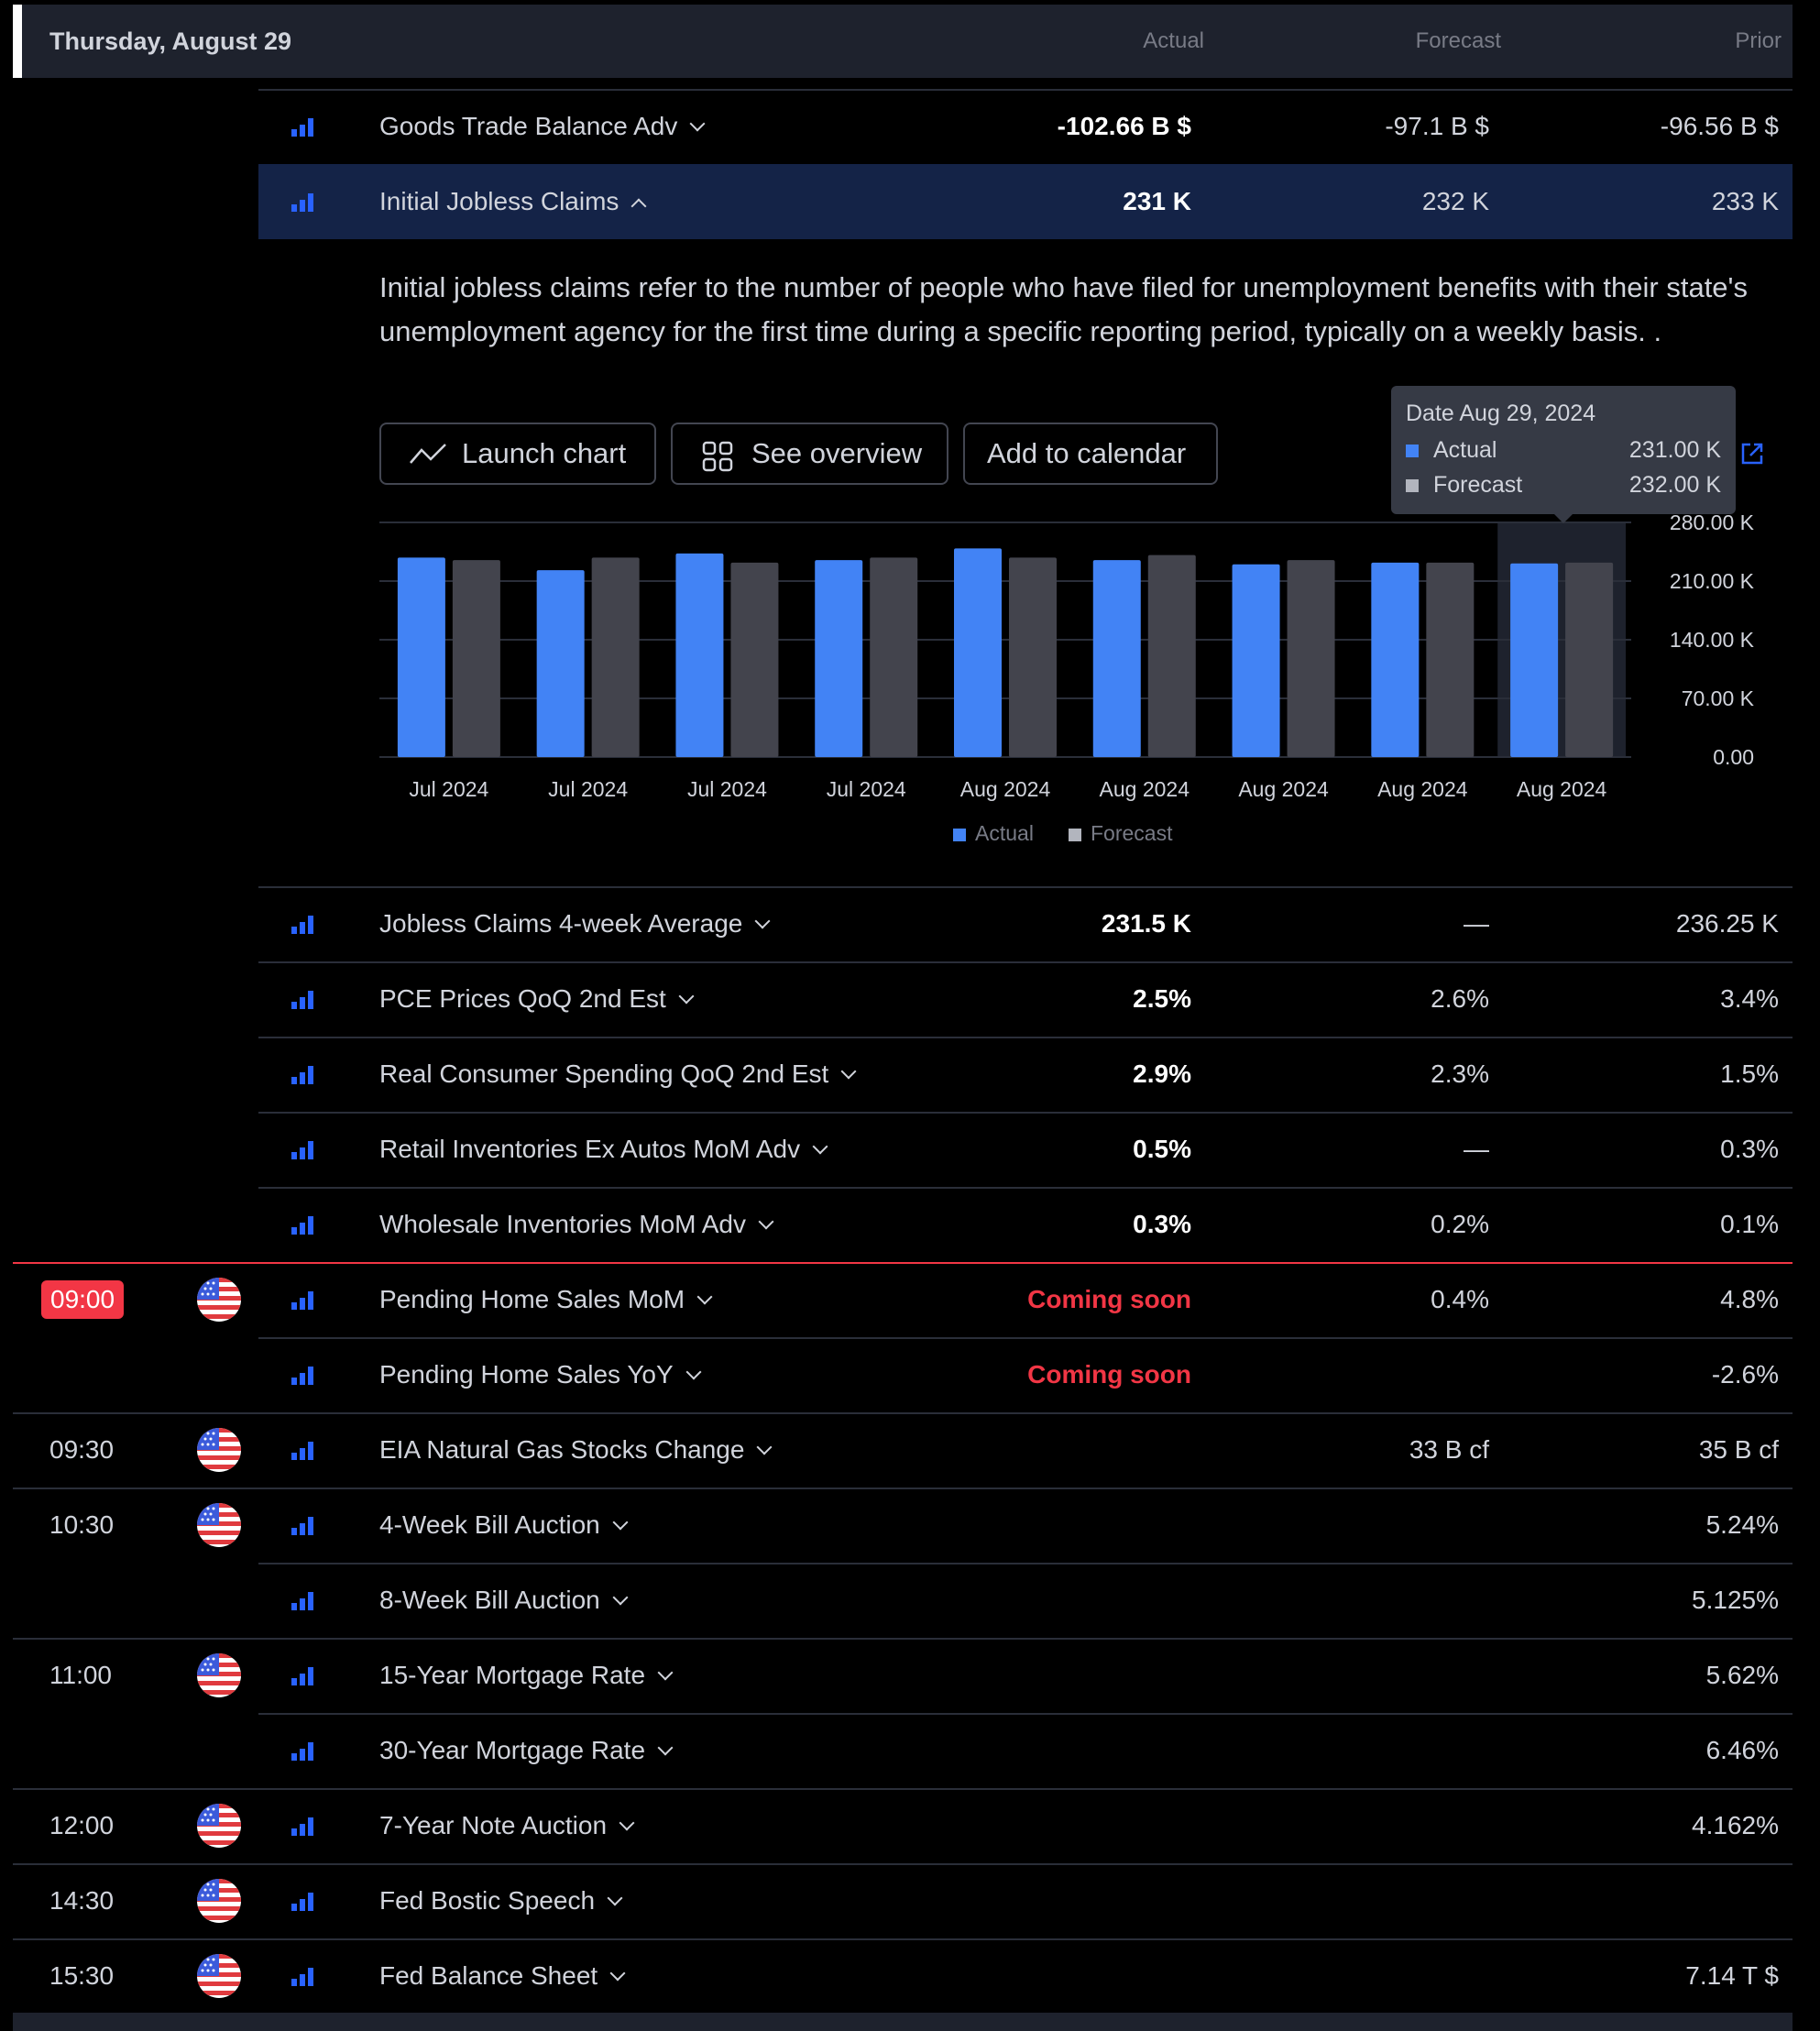 This screenshot has height=2031, width=1820. I want to click on legend-item-forecast: Forecast, so click(1120, 834).